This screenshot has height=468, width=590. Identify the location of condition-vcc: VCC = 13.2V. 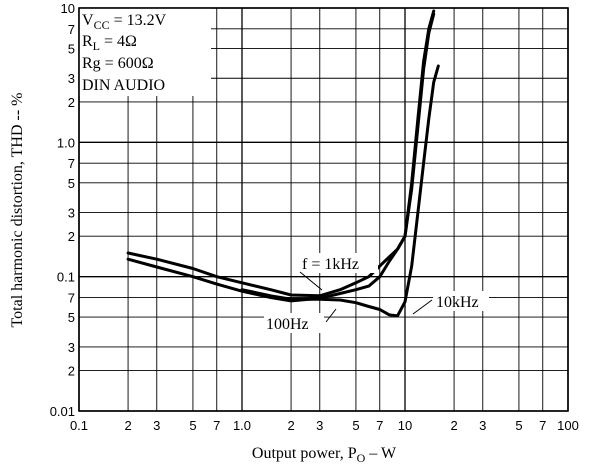
(124, 22).